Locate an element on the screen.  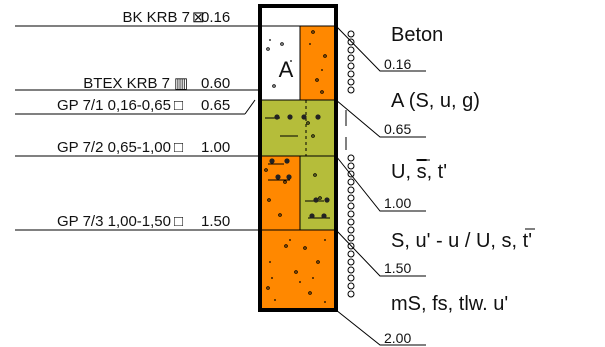
depth-label: 2.00 is located at coordinates (397, 338).